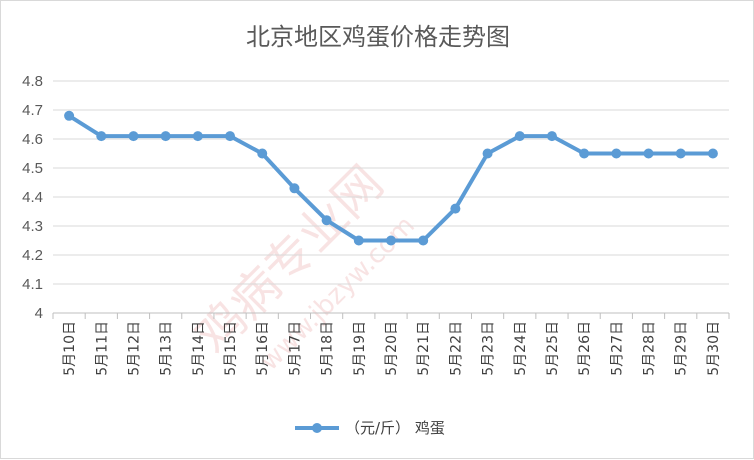 The width and height of the screenshot is (754, 460). Describe the element at coordinates (682, 348) in the screenshot. I see `x-tick-label: 5月29日` at that location.